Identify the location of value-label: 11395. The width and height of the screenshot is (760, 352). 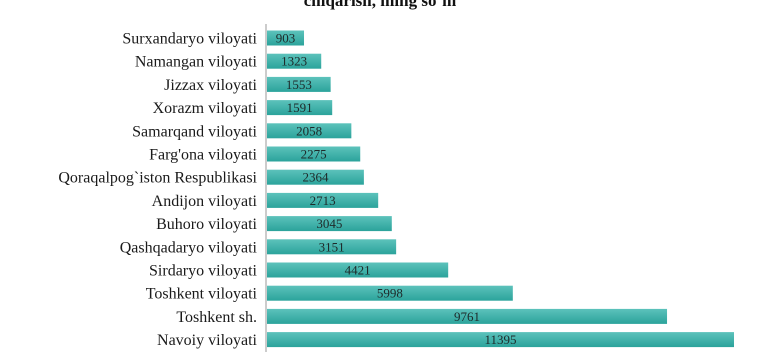
(500, 339).